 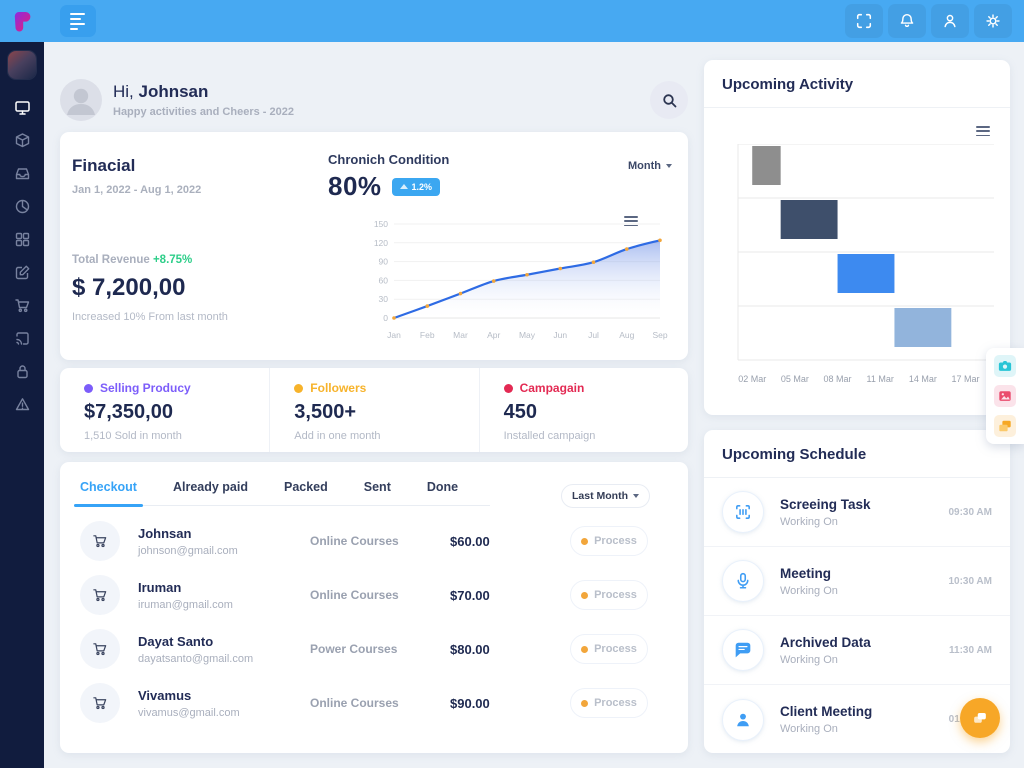 I want to click on profile-button, so click(x=950, y=21).